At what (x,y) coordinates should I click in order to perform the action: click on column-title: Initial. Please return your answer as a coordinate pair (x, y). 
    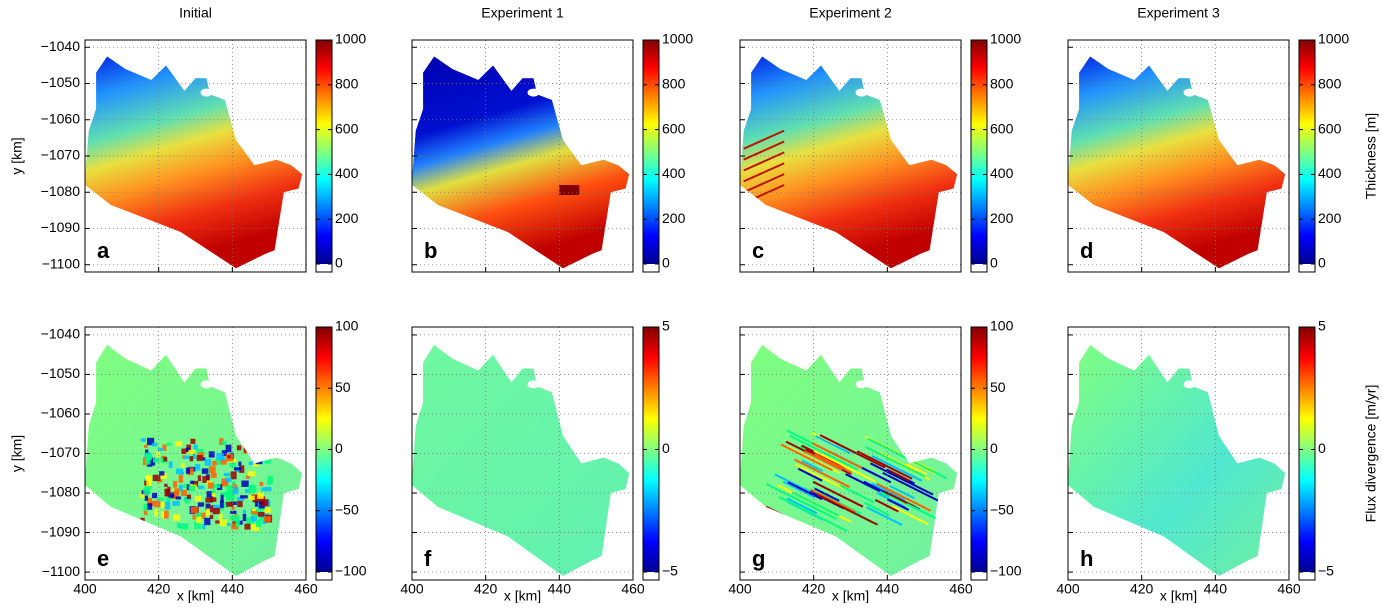
    Looking at the image, I should click on (195, 13).